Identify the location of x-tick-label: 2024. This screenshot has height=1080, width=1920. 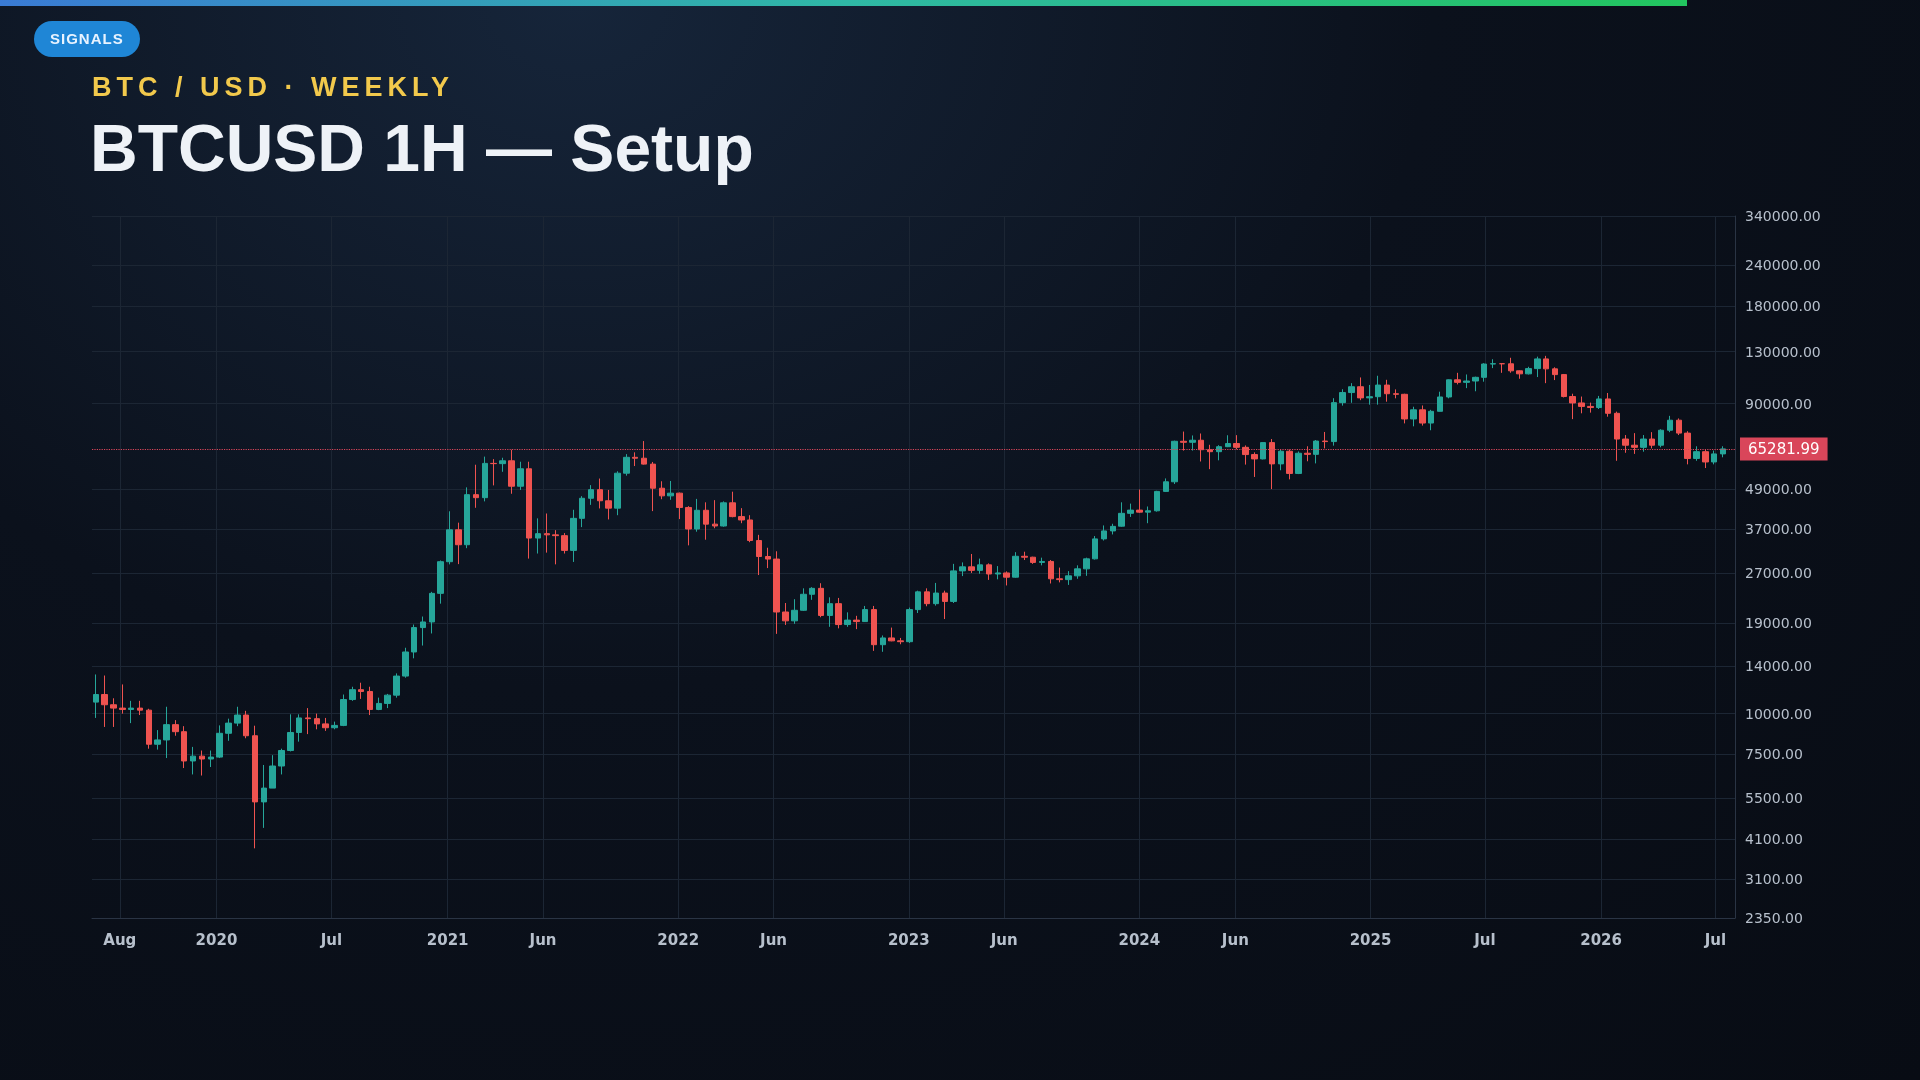
(1139, 939).